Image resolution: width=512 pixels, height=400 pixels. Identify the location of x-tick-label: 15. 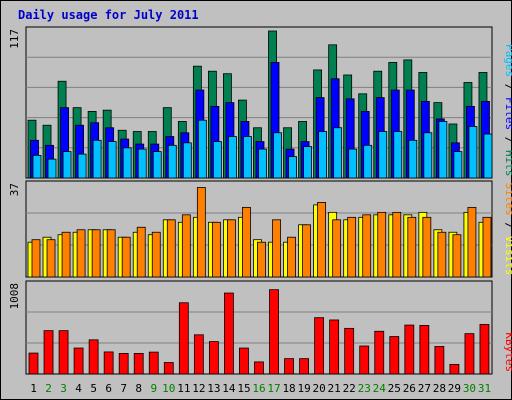
(243, 388).